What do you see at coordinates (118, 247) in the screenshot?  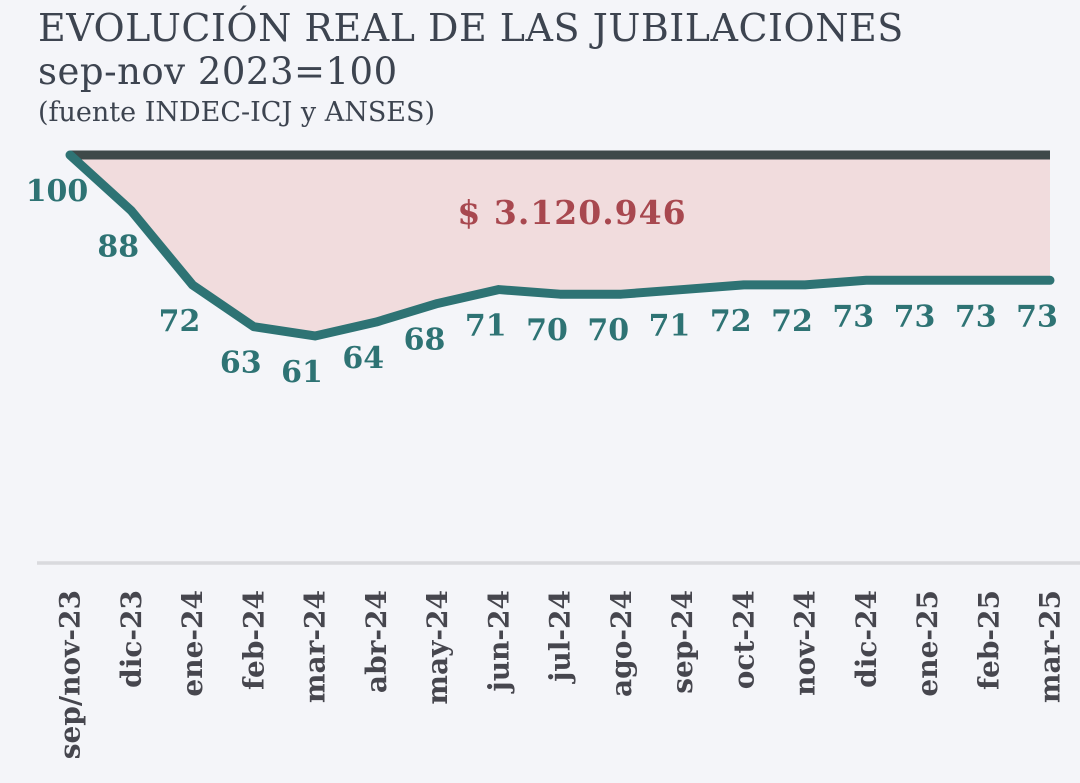 I see `value-label: 88` at bounding box center [118, 247].